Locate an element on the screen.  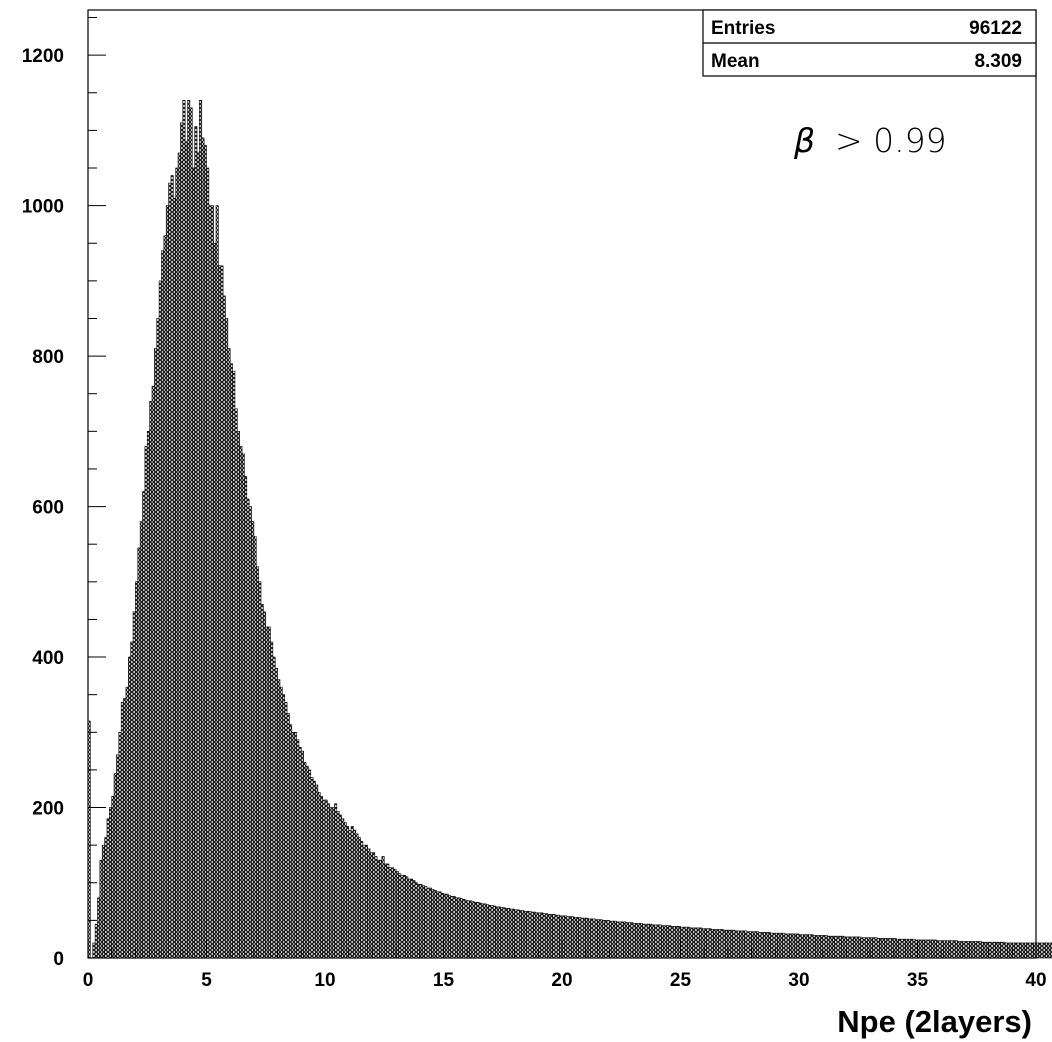
x-tick-label: 20 is located at coordinates (561, 980).